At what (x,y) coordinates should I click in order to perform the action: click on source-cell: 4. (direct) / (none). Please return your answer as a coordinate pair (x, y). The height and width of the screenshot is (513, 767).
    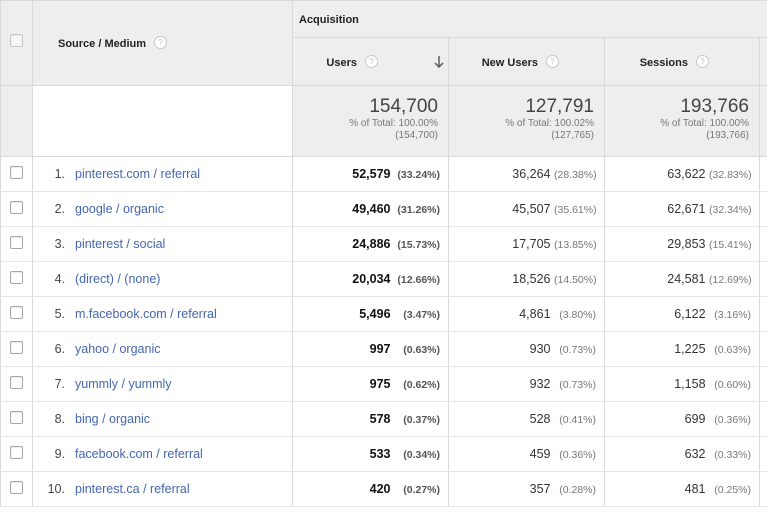
    Looking at the image, I should click on (162, 279).